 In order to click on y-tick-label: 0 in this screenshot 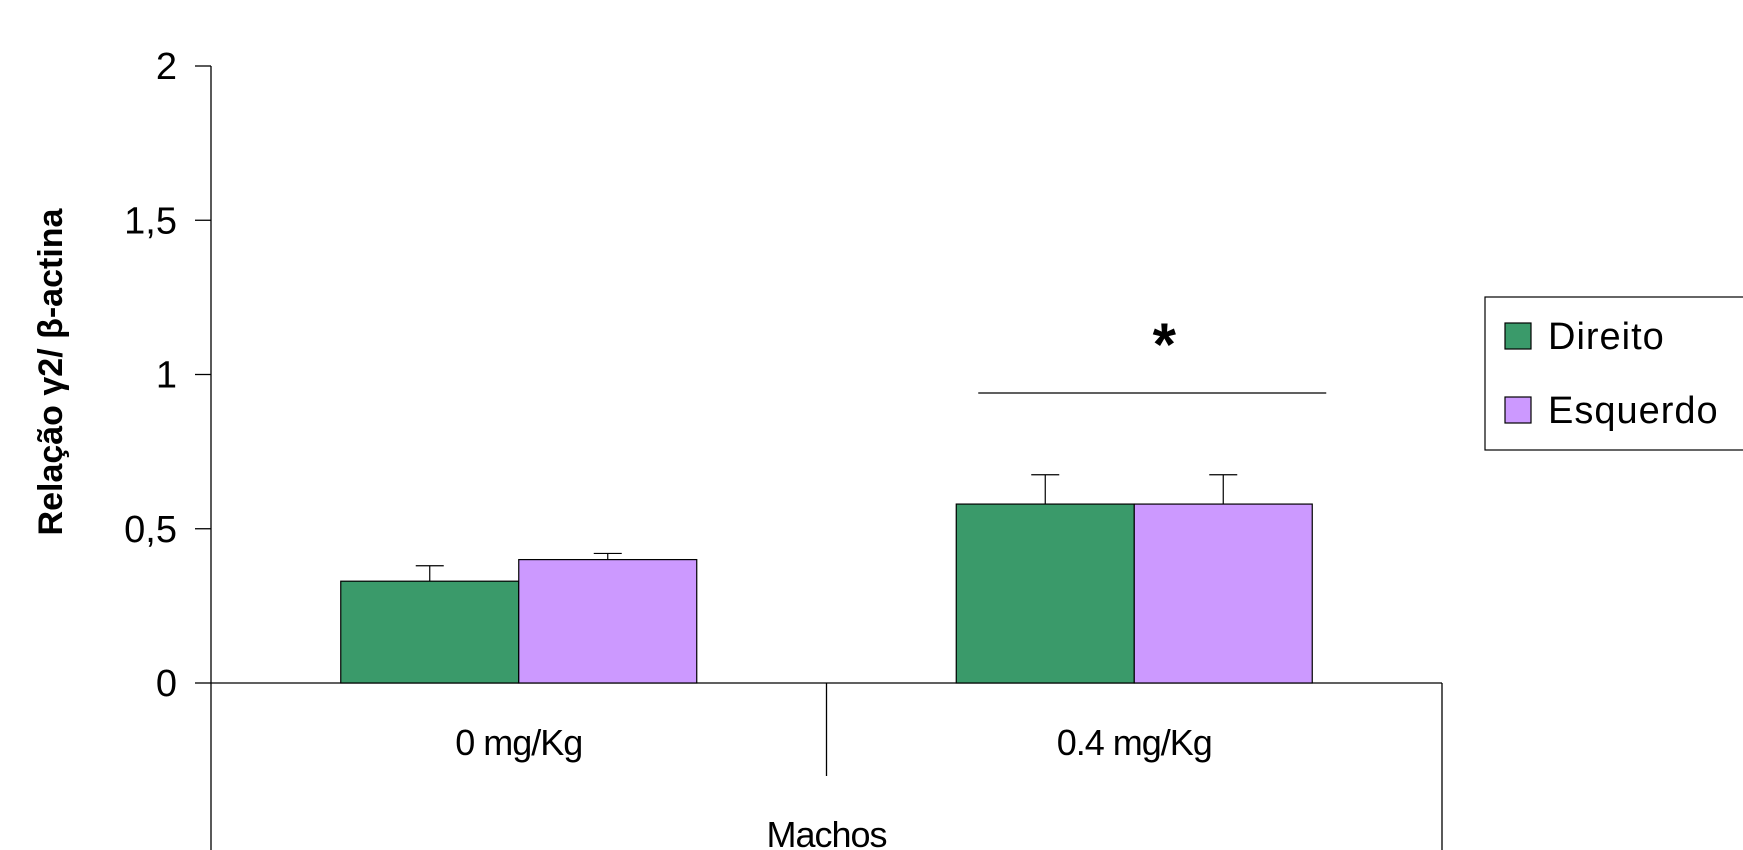, I will do `click(166, 684)`.